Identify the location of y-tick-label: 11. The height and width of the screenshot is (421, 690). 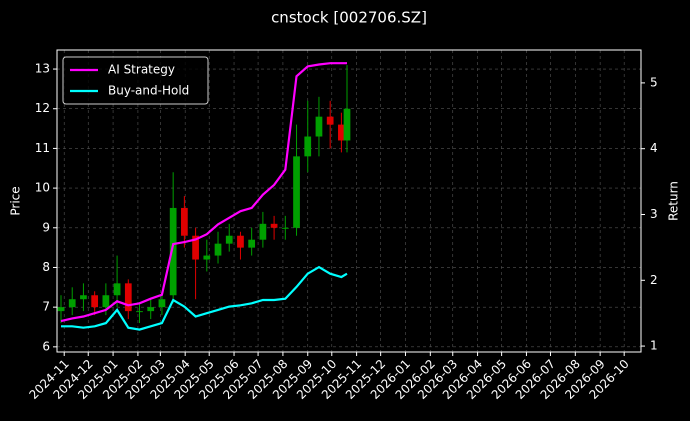
(42, 148).